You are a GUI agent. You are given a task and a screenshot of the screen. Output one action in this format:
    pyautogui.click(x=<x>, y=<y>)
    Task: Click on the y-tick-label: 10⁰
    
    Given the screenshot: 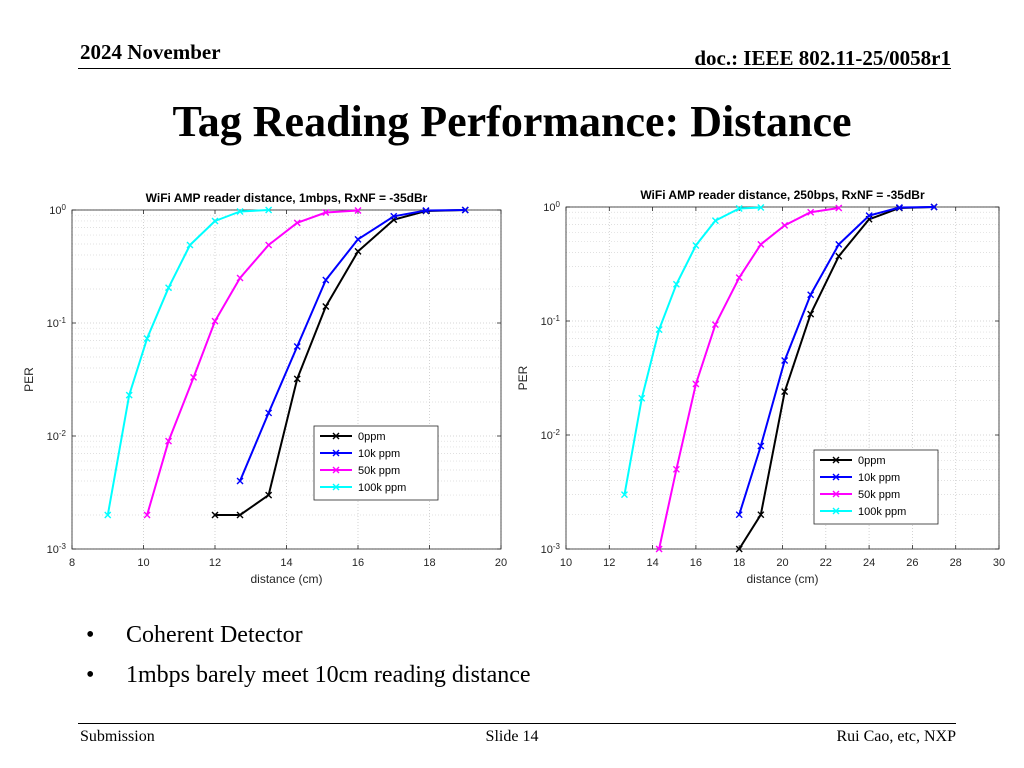 What is the action you would take?
    pyautogui.click(x=57, y=210)
    